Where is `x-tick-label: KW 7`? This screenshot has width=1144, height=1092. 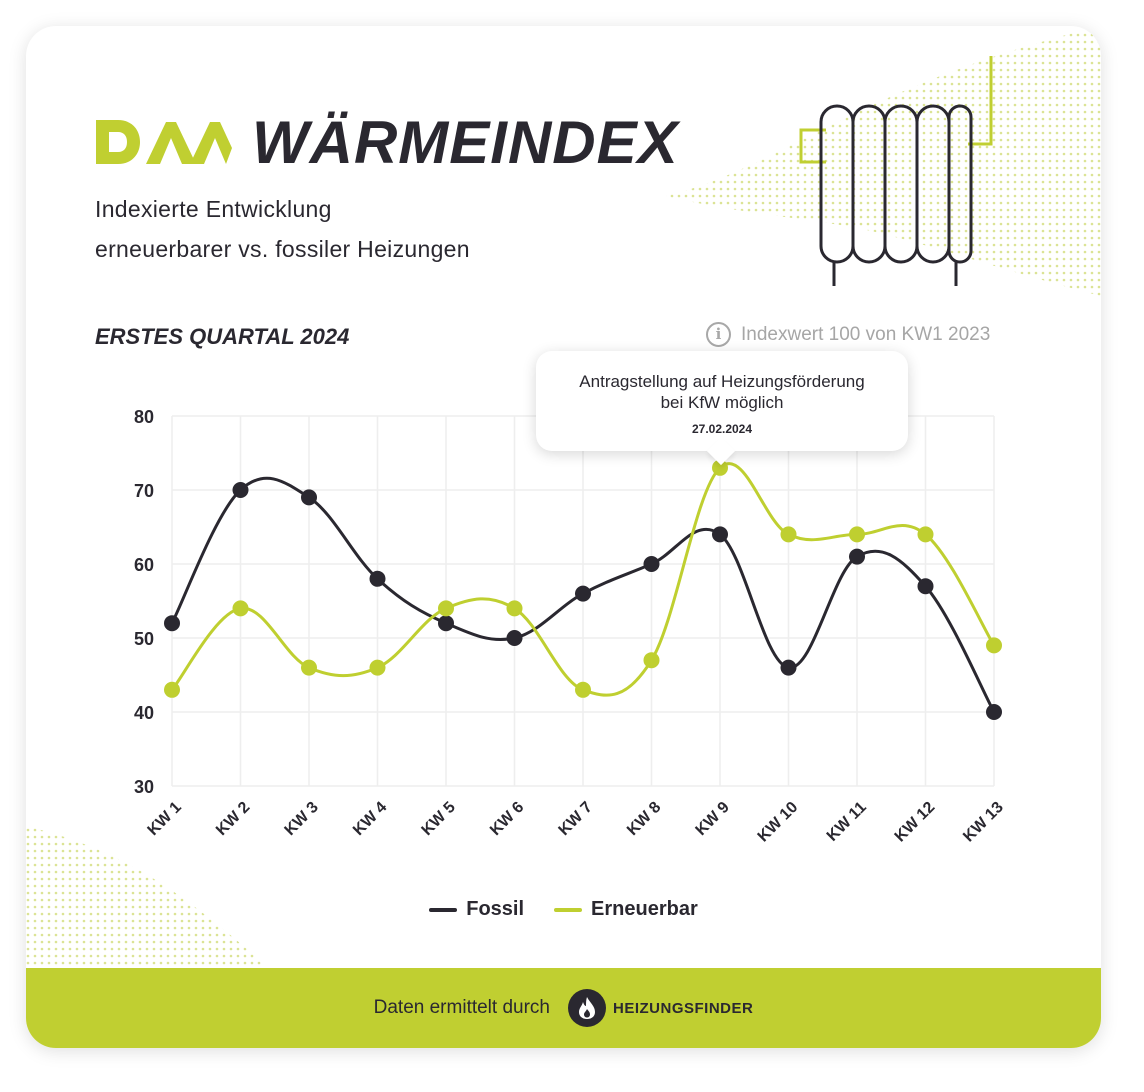 x-tick-label: KW 7 is located at coordinates (576, 819).